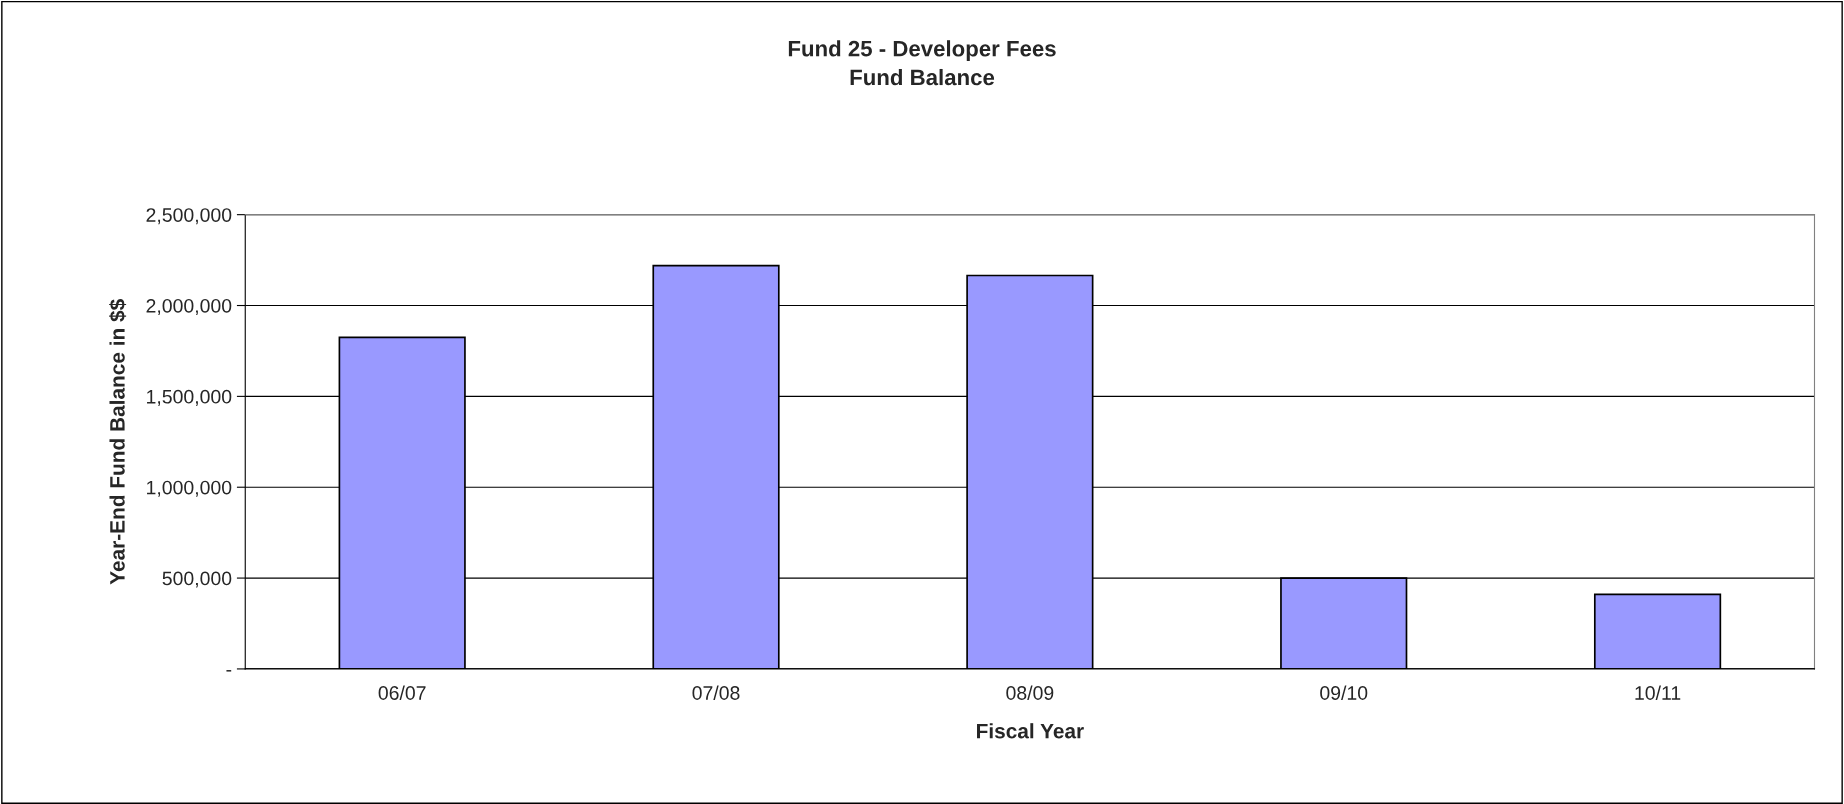 The image size is (1844, 804). What do you see at coordinates (197, 579) in the screenshot?
I see `y-tick-label: 500,000` at bounding box center [197, 579].